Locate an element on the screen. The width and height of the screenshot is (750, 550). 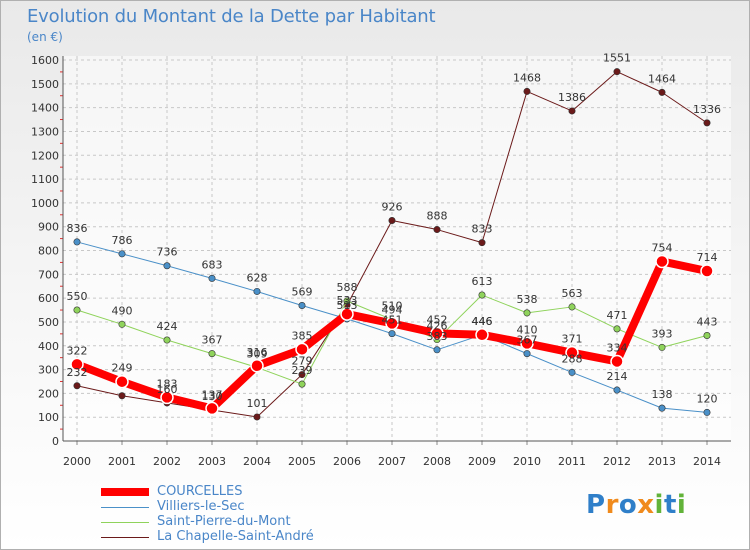
data-label: 322 is located at coordinates (77, 350).